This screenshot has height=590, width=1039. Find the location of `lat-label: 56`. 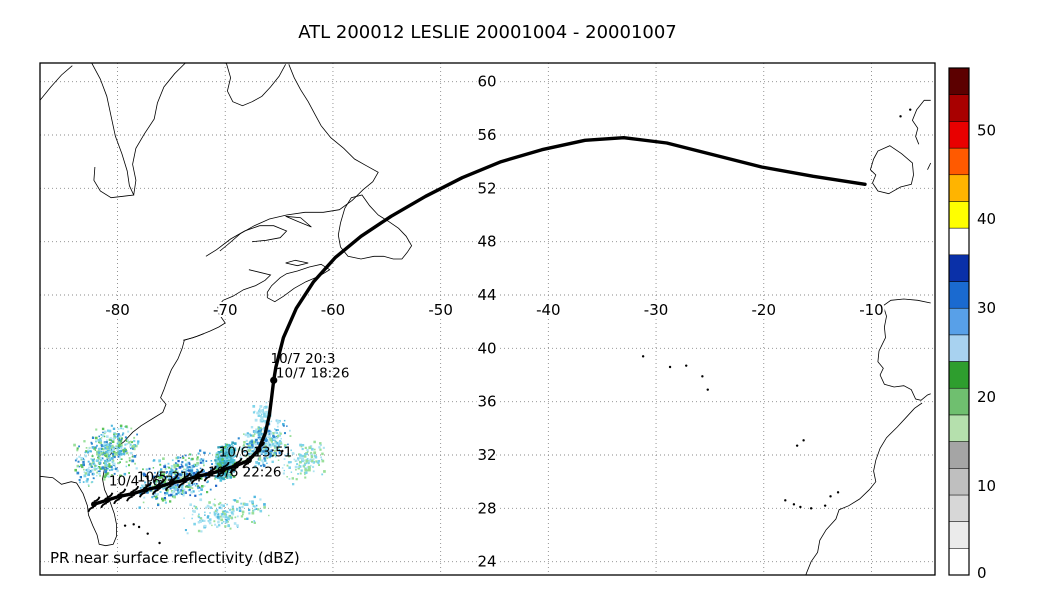

lat-label: 56 is located at coordinates (486, 135).